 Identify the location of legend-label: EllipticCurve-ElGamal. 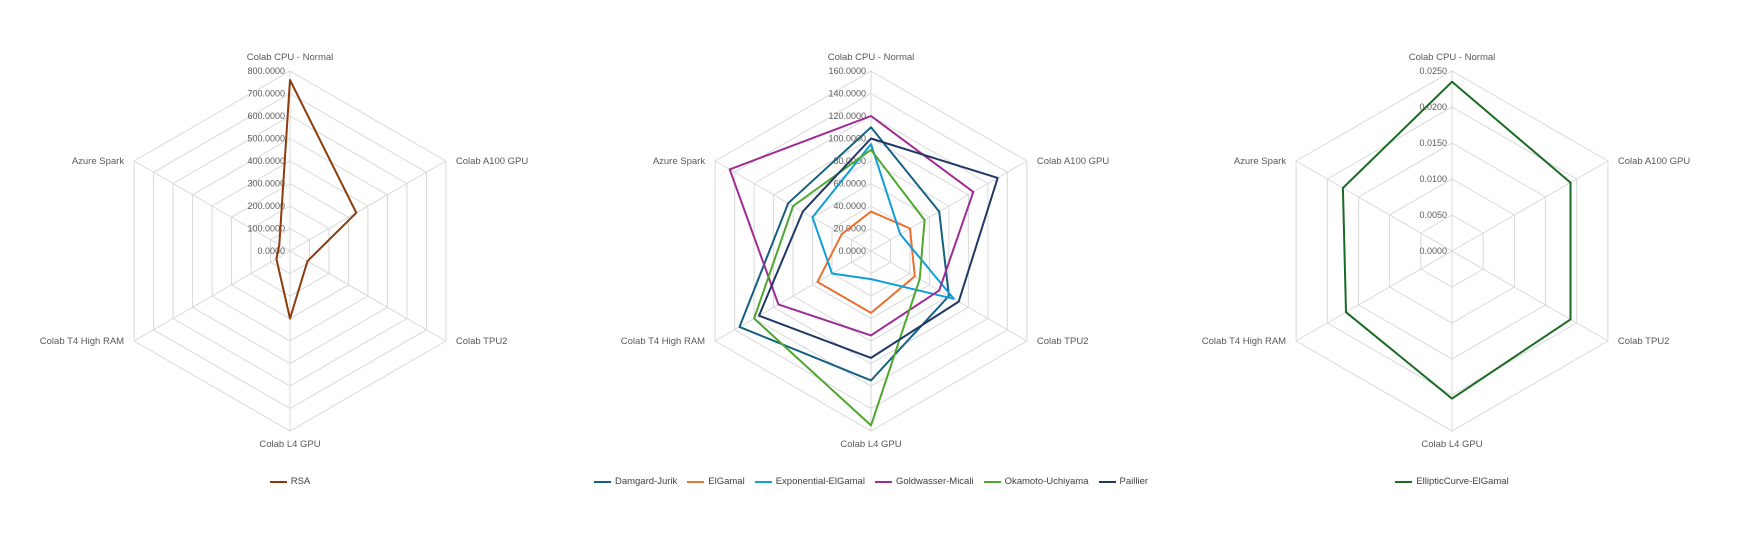
(1462, 481).